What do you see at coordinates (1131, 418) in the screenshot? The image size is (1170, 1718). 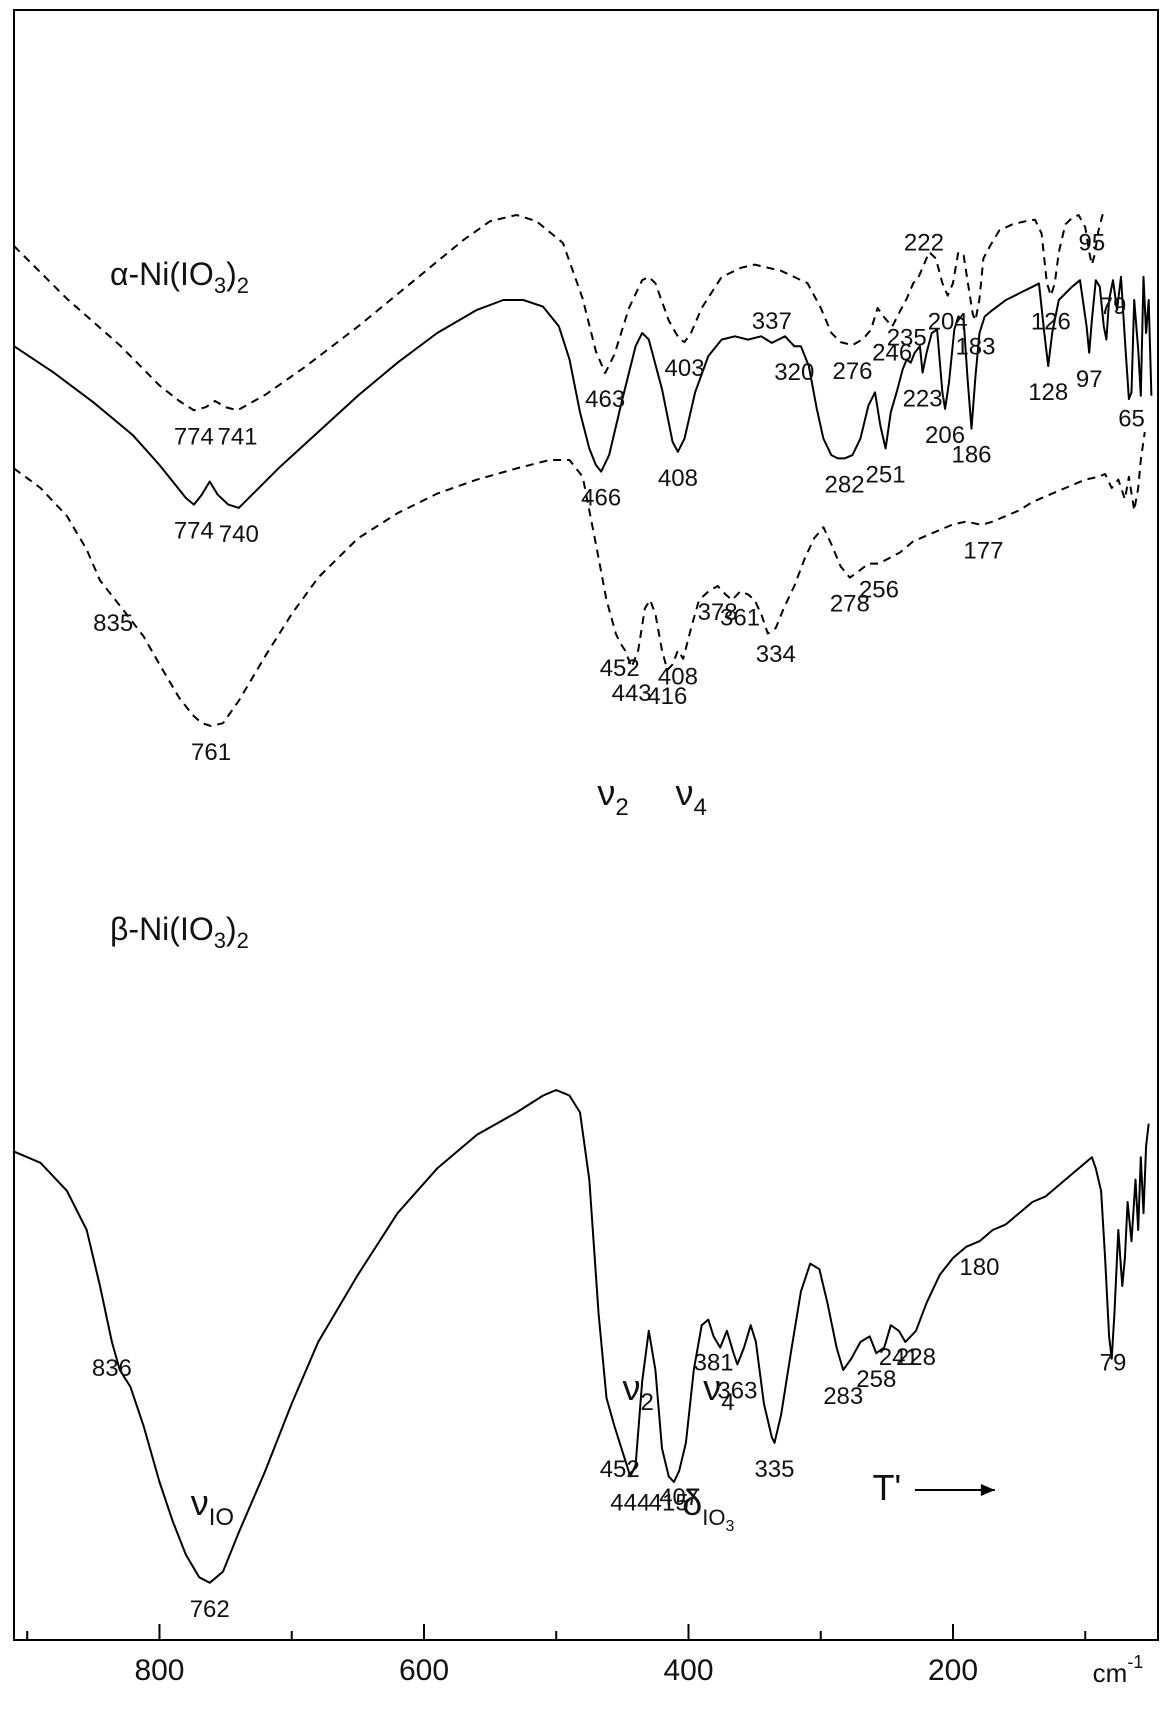 I see `peak-label: 65` at bounding box center [1131, 418].